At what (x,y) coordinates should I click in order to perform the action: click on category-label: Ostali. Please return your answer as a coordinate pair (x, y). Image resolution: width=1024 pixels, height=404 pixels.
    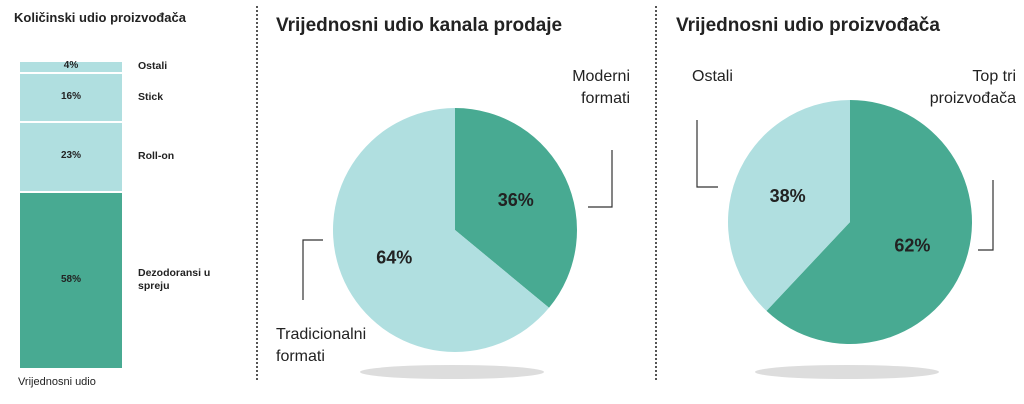
    Looking at the image, I should click on (712, 76).